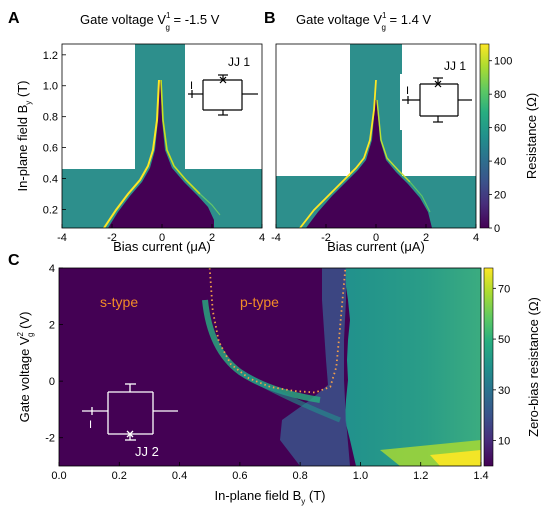 The width and height of the screenshot is (552, 526). I want to click on panel-a-axes: -4 -2 0 2 4 0.2 0.4 0.6 0.8 1.0 1.2, so click(154, 147).